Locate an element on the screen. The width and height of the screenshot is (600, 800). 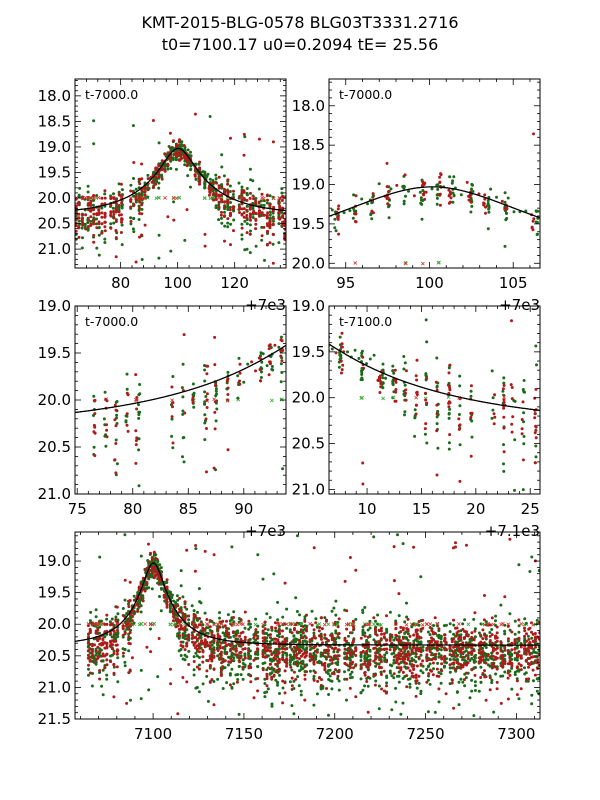
x-tick-label: 10 is located at coordinates (367, 509).